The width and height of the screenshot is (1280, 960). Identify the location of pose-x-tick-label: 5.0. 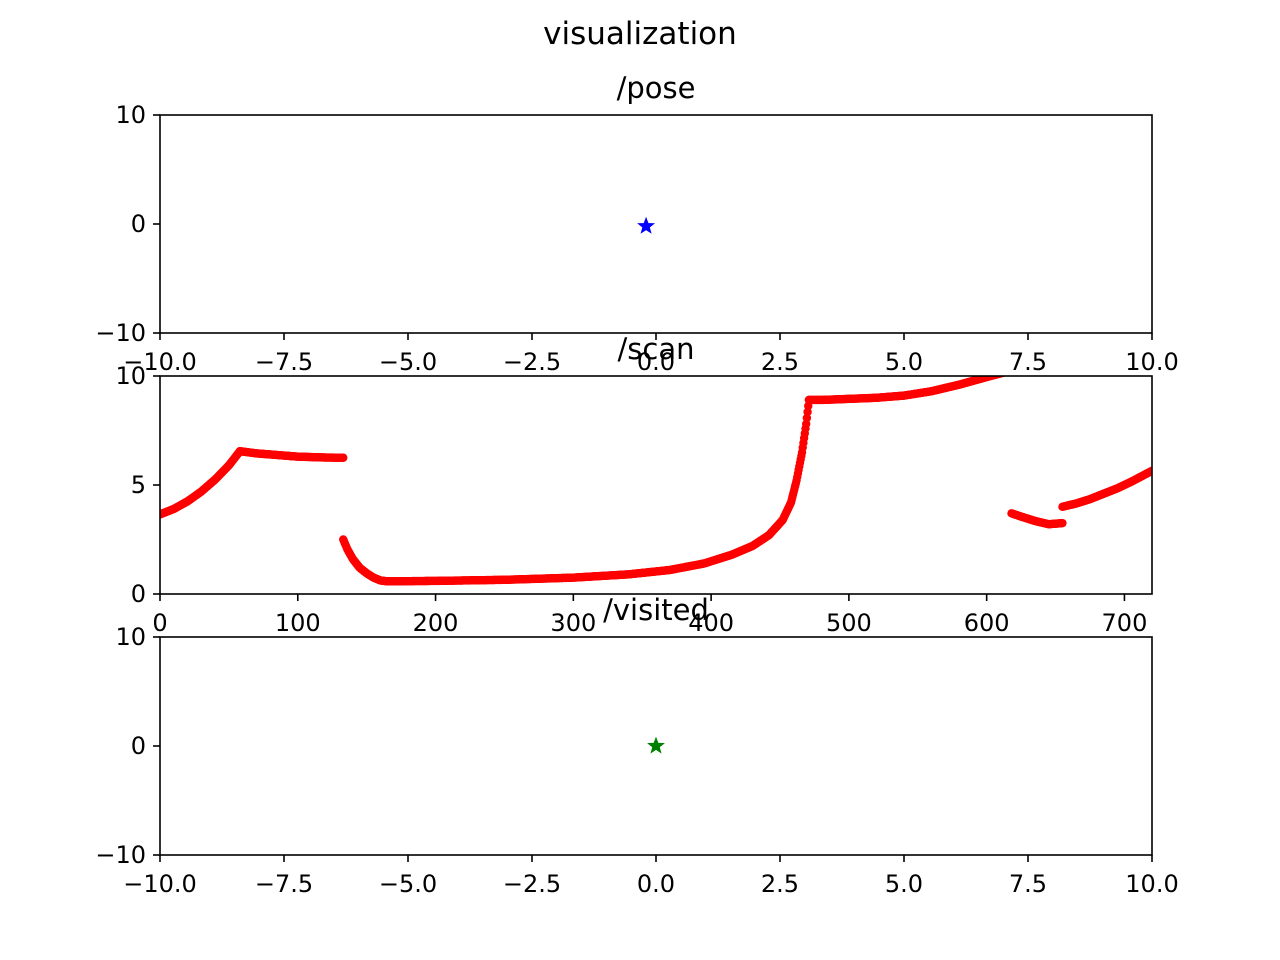
(904, 362).